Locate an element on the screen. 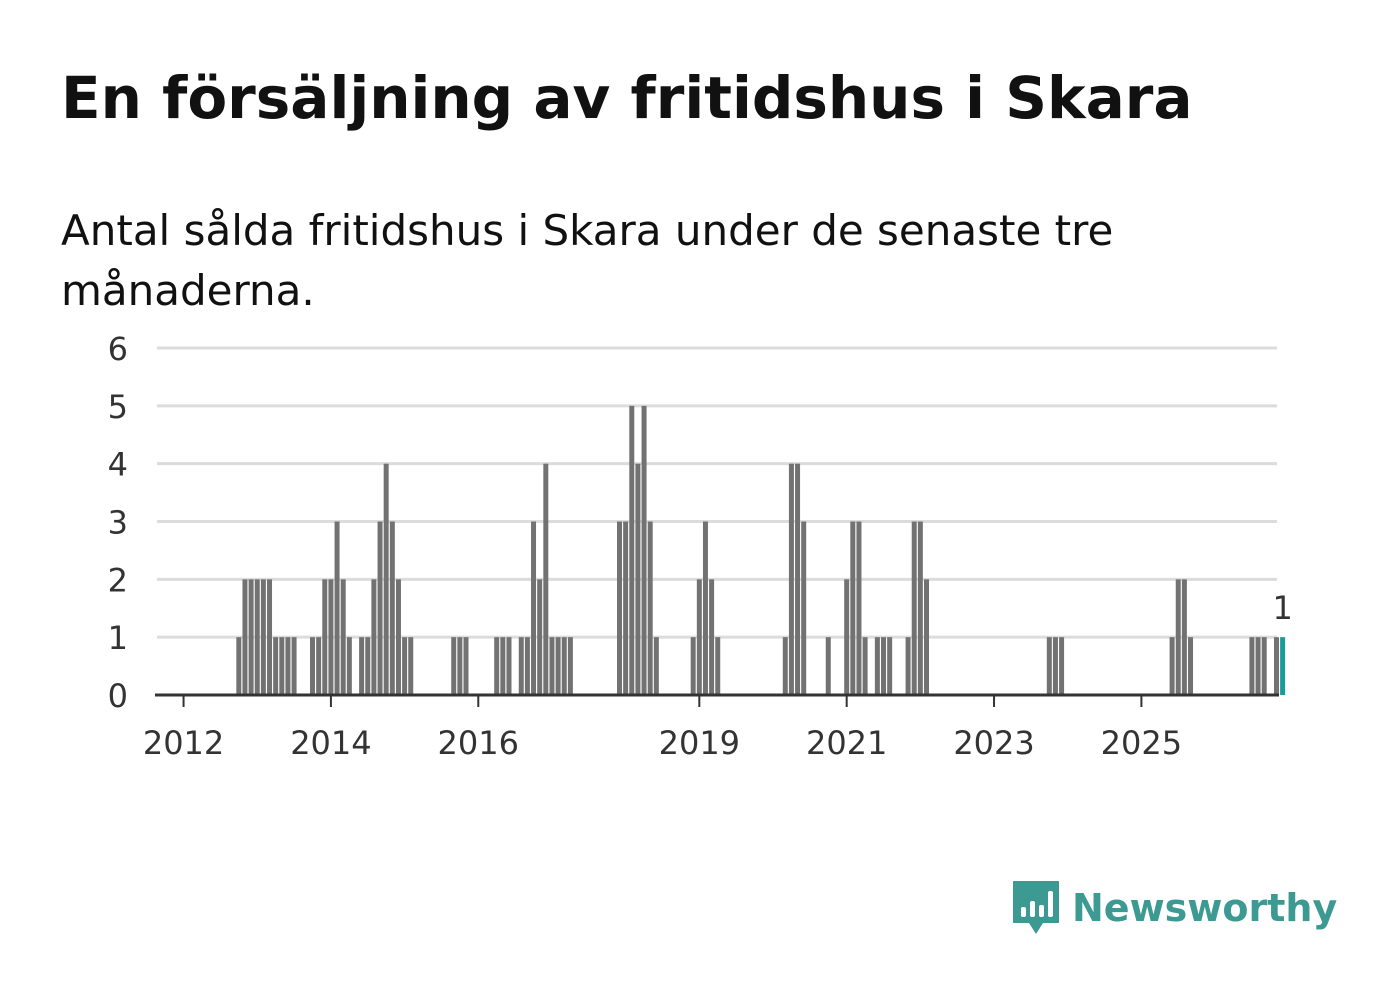 This screenshot has height=999, width=1382. x-tick-label: 2019 is located at coordinates (699, 743).